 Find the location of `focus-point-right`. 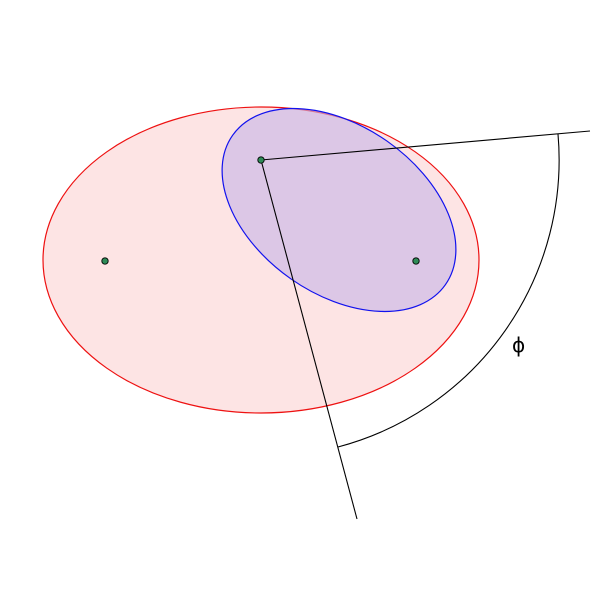

focus-point-right is located at coordinates (416, 261).